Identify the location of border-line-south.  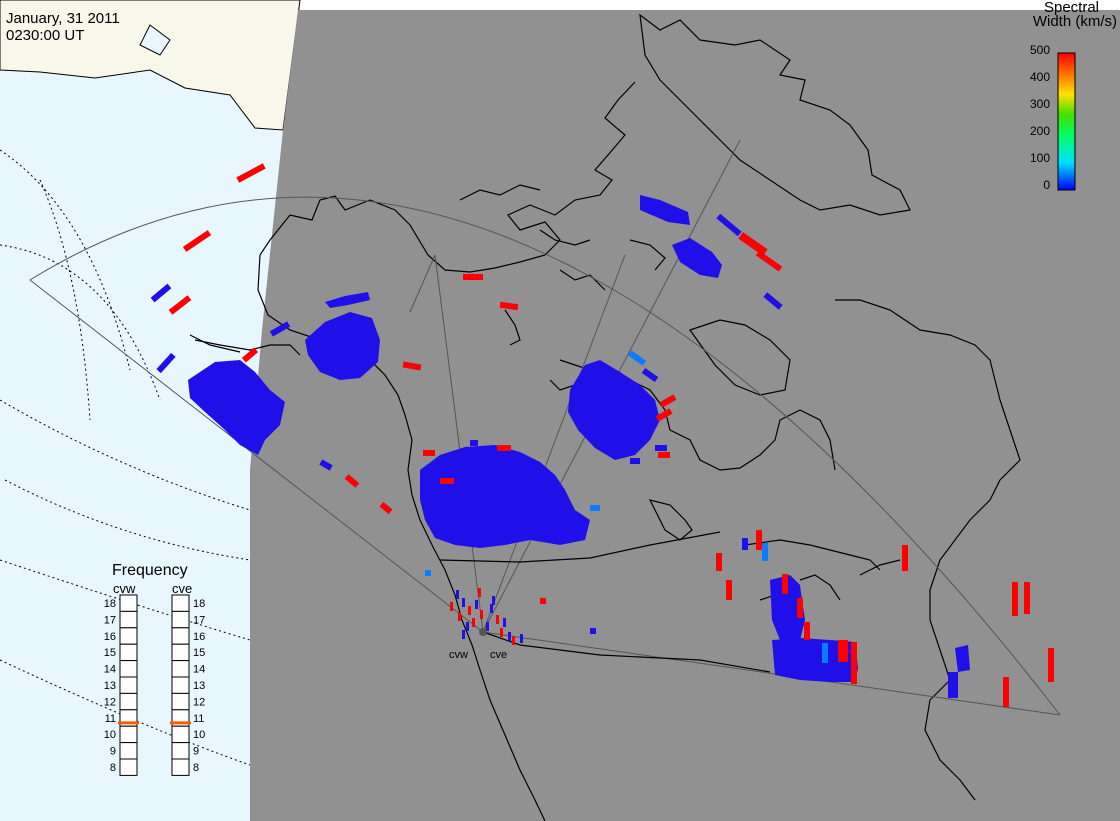
(626, 652).